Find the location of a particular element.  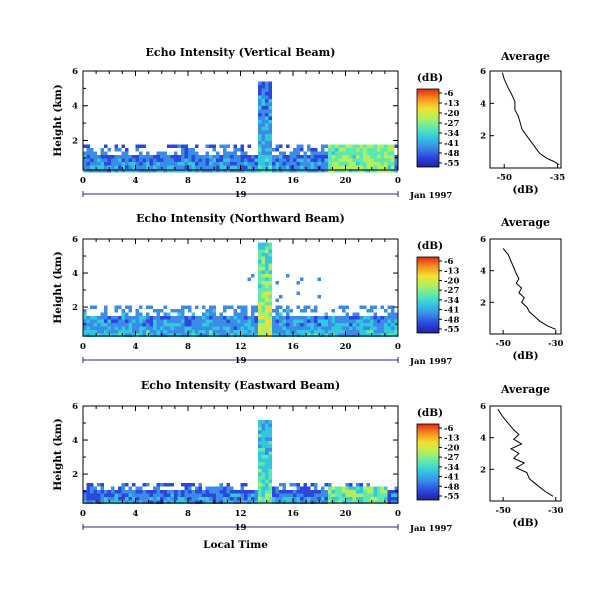

colorbar-gradient is located at coordinates (428, 462).